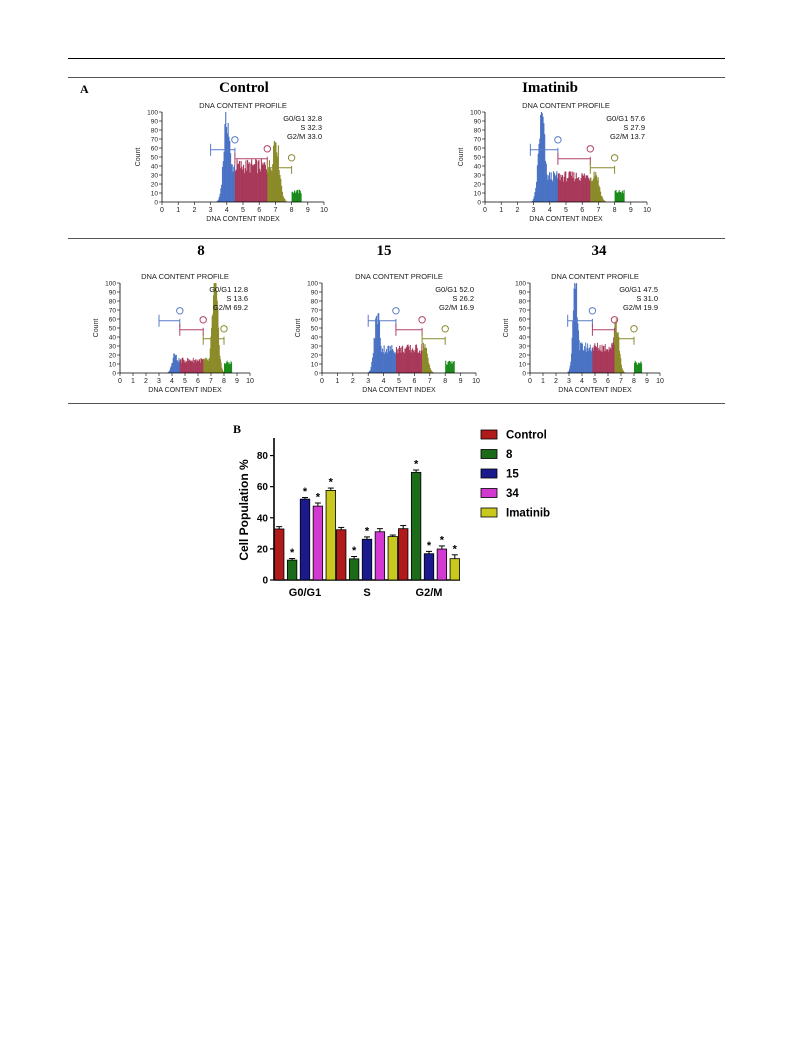 The height and width of the screenshot is (1053, 793). What do you see at coordinates (291, 158) in the screenshot?
I see `gate-handle` at bounding box center [291, 158].